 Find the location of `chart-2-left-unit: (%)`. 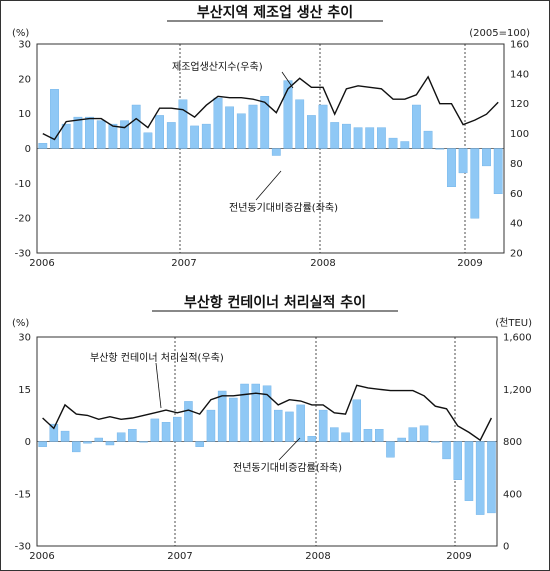

chart-2-left-unit: (%) is located at coordinates (20, 323).